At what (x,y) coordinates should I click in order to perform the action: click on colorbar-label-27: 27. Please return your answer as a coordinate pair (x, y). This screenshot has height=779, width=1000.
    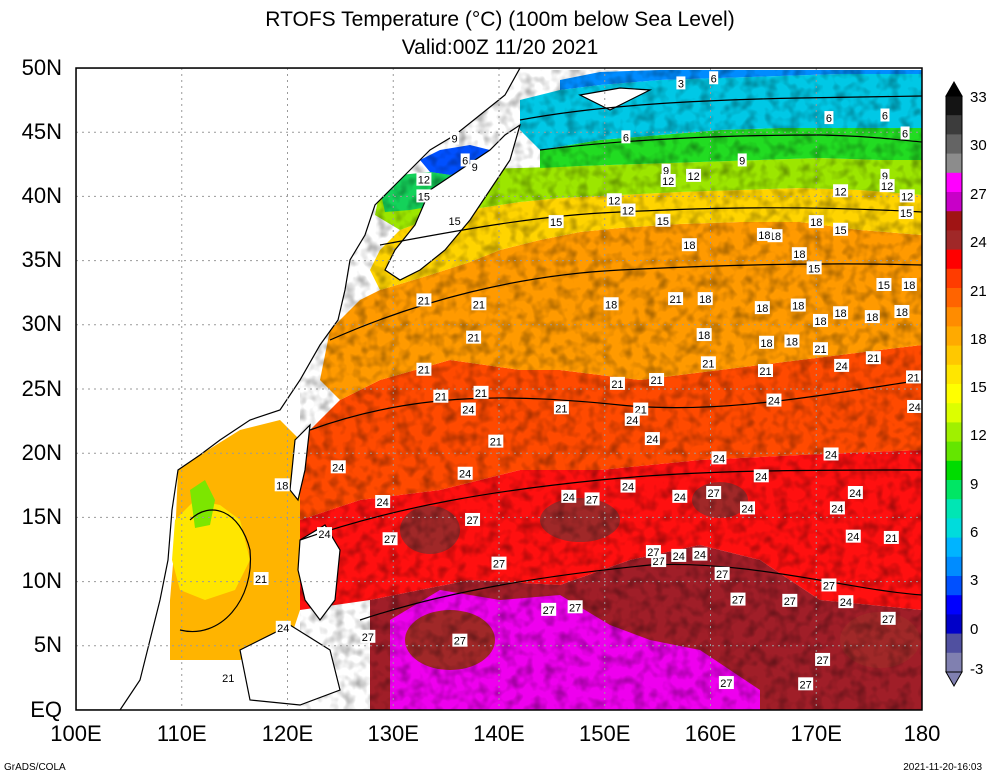
    Looking at the image, I should click on (978, 194).